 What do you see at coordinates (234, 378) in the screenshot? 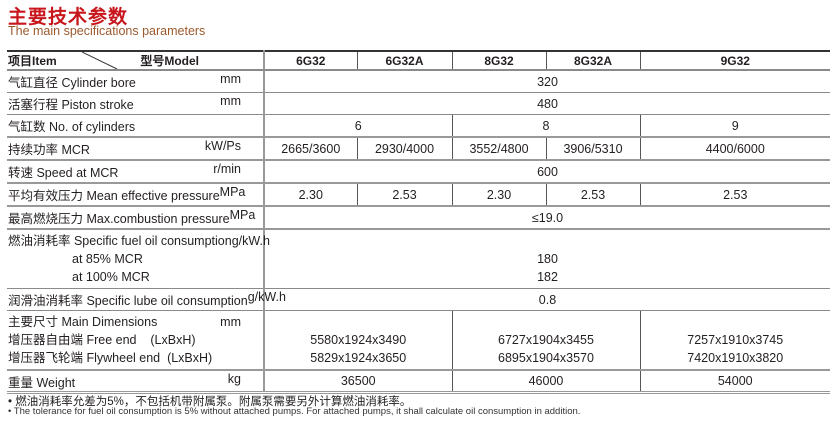
I see `row-unit: kg` at bounding box center [234, 378].